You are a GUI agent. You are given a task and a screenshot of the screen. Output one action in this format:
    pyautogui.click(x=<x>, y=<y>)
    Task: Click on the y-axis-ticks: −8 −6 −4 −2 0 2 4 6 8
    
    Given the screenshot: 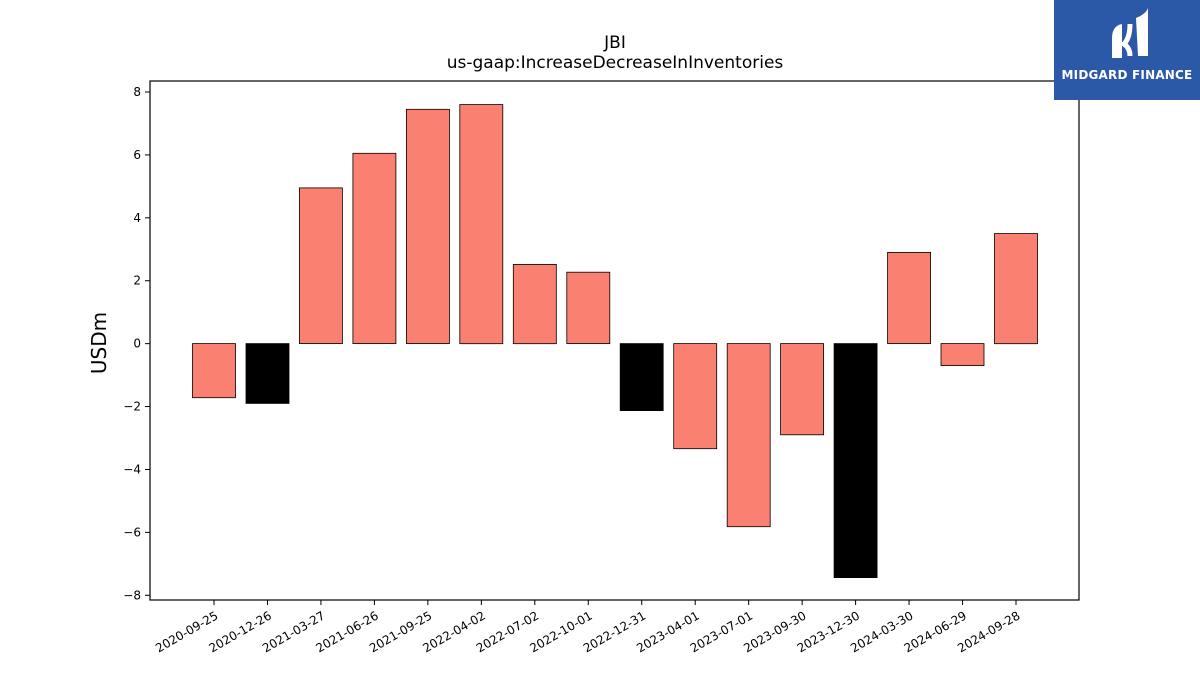 What is the action you would take?
    pyautogui.click(x=136, y=343)
    